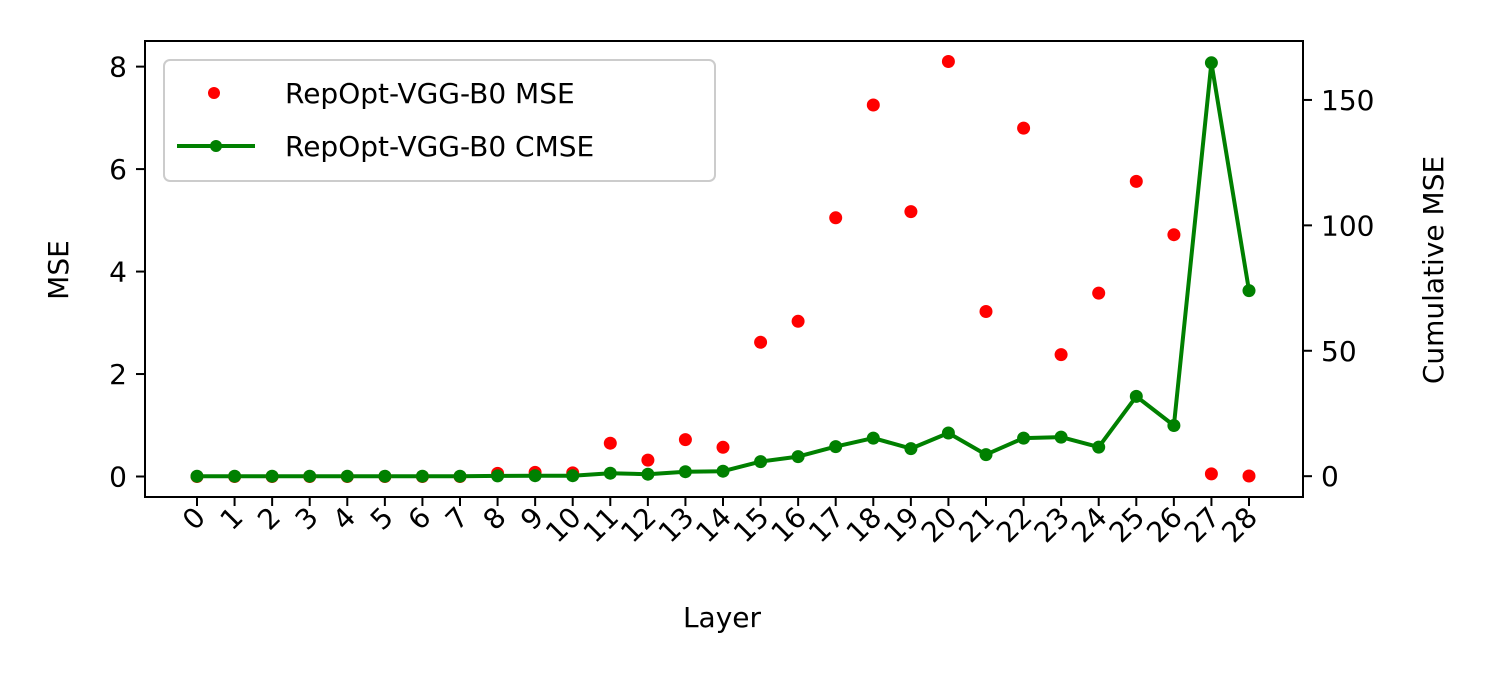 The height and width of the screenshot is (680, 1495). What do you see at coordinates (1347, 100) in the screenshot?
I see `y2-tick-label: 150` at bounding box center [1347, 100].